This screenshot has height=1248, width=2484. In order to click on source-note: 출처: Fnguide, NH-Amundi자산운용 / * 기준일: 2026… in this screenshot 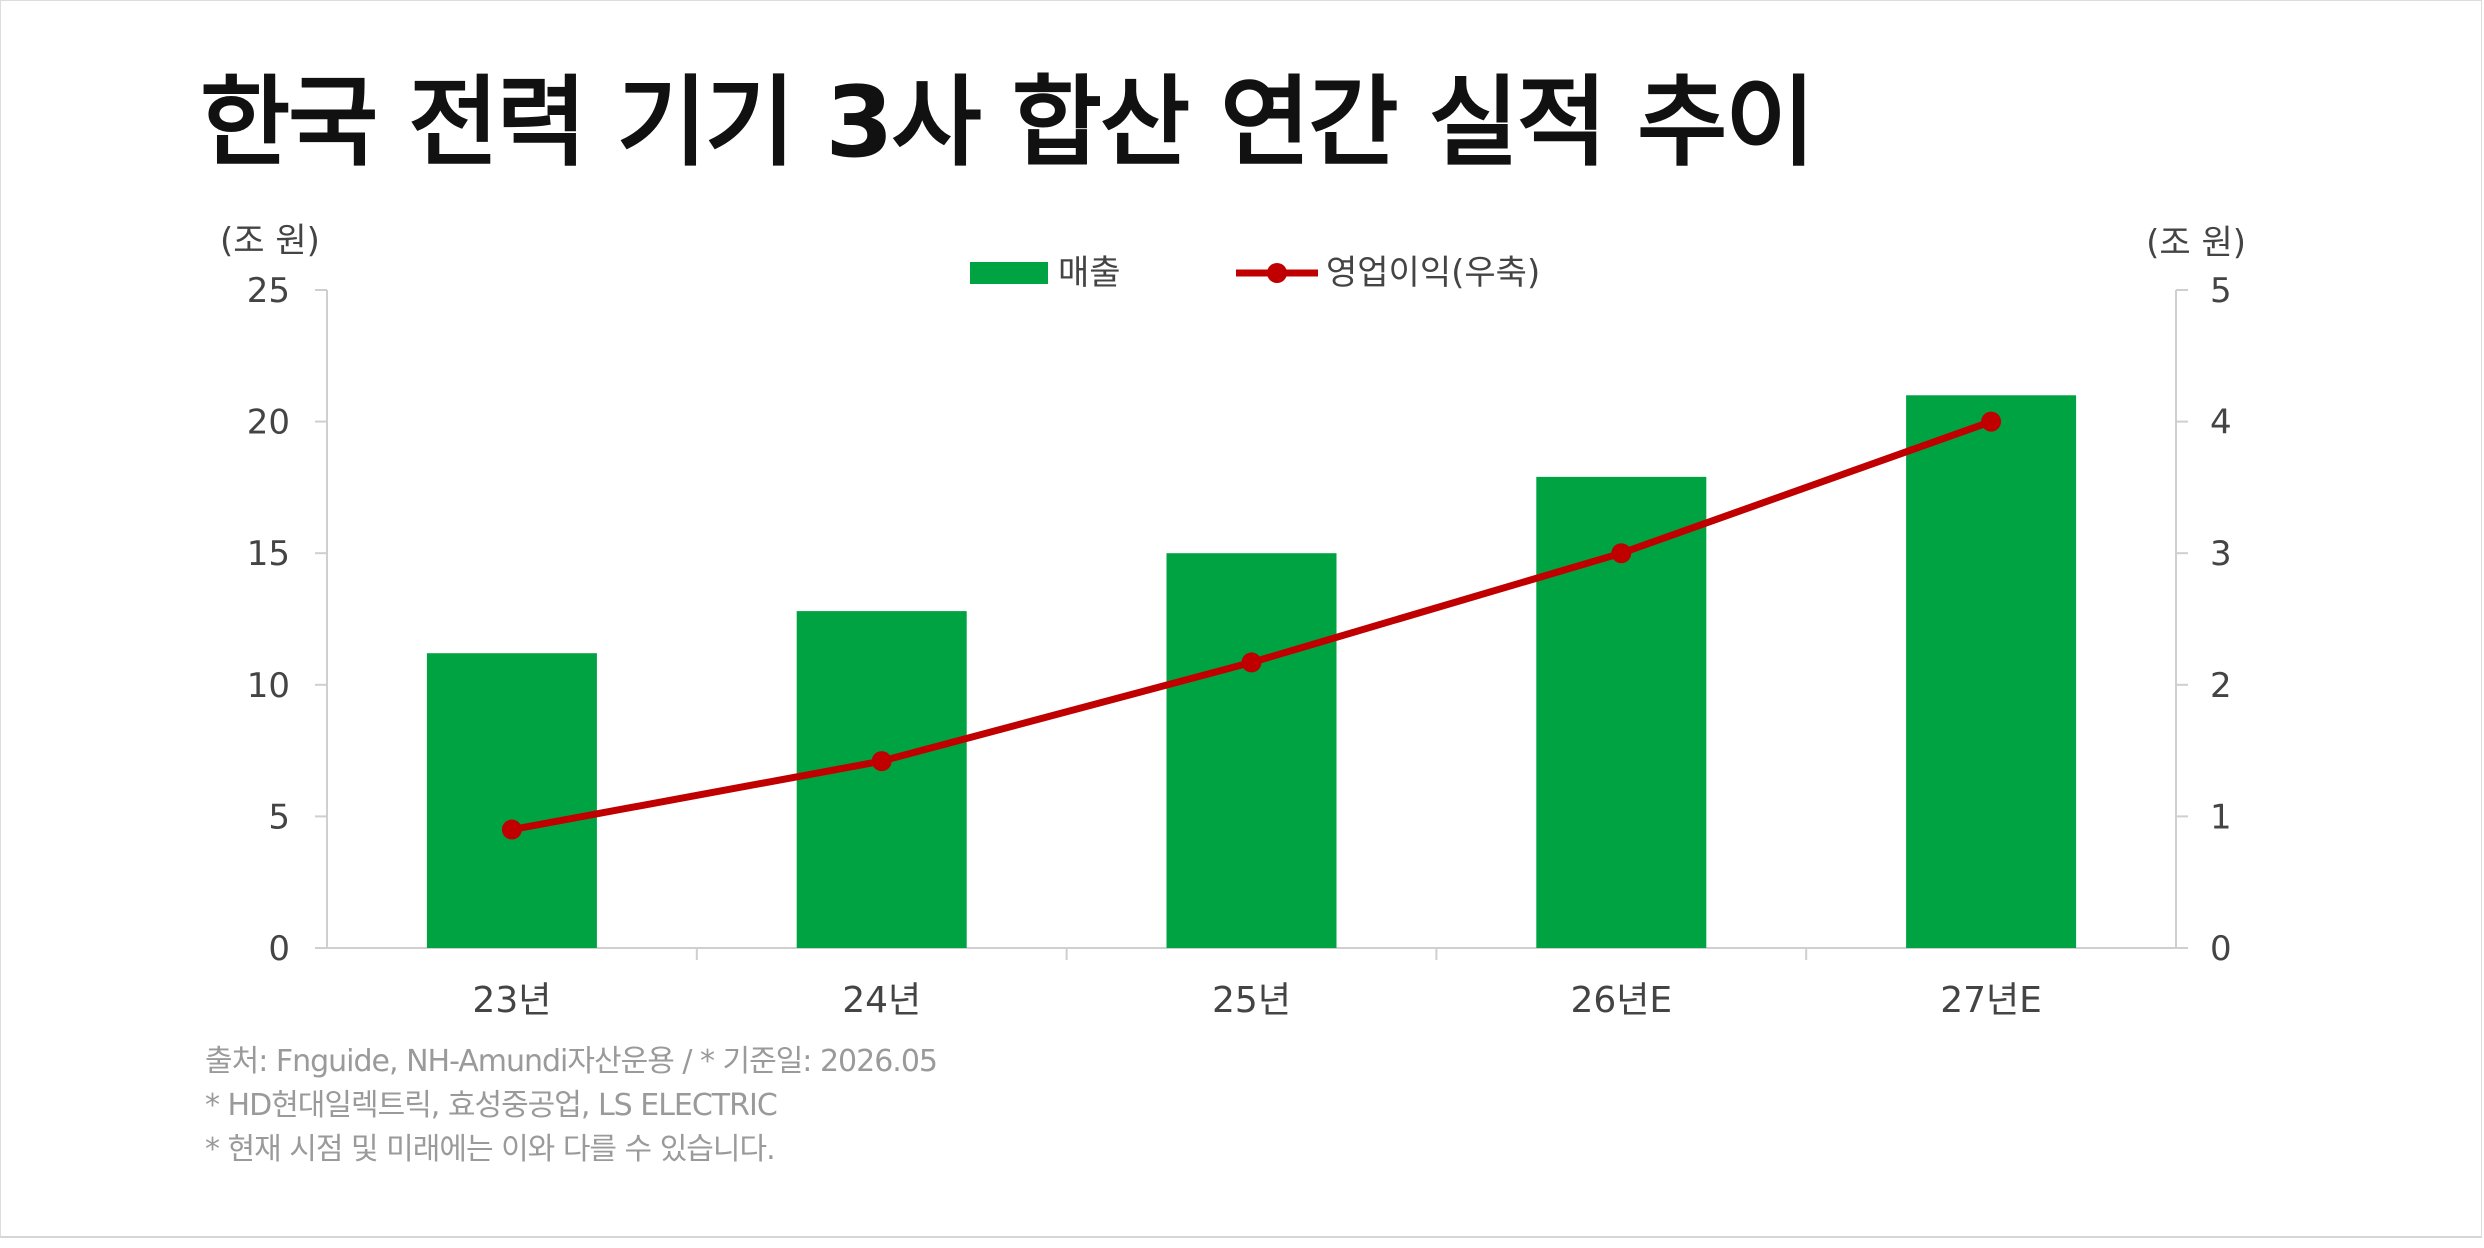, I will do `click(571, 1061)`.